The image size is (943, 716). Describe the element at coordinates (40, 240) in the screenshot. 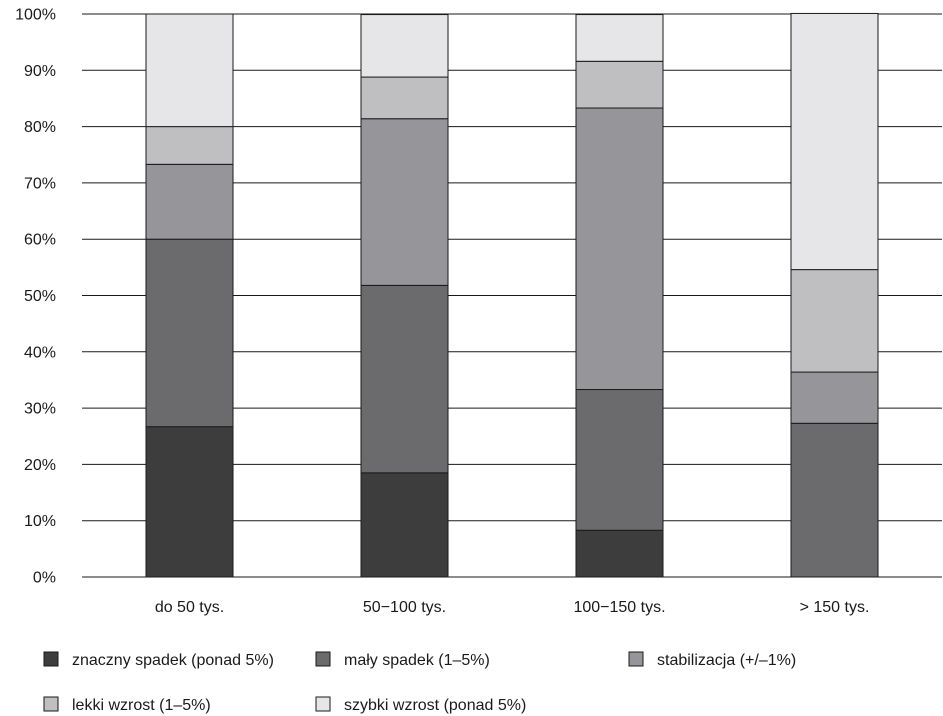

I see `y-tick-label: 60%` at that location.